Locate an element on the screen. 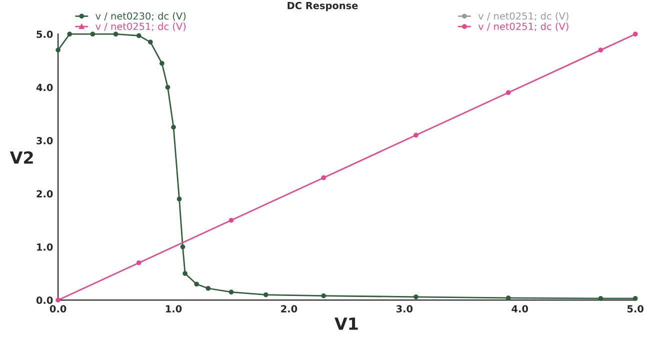  y-tick-label: 2.0 is located at coordinates (44, 194).